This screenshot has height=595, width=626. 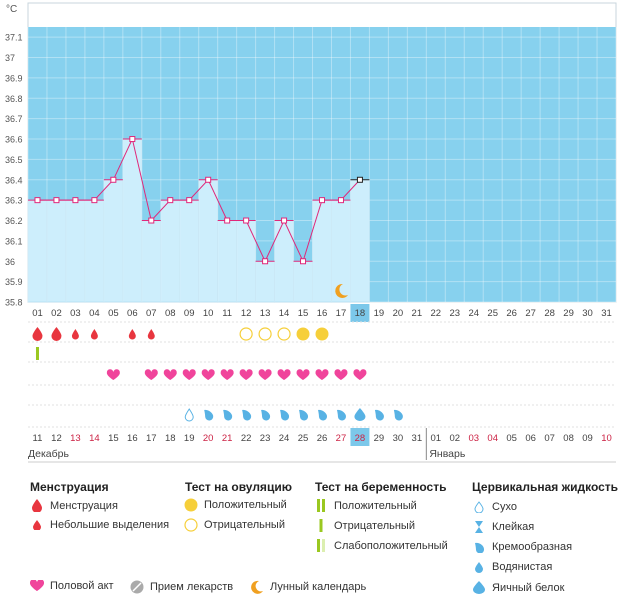 I want to click on calendar-date: 24, so click(x=284, y=438).